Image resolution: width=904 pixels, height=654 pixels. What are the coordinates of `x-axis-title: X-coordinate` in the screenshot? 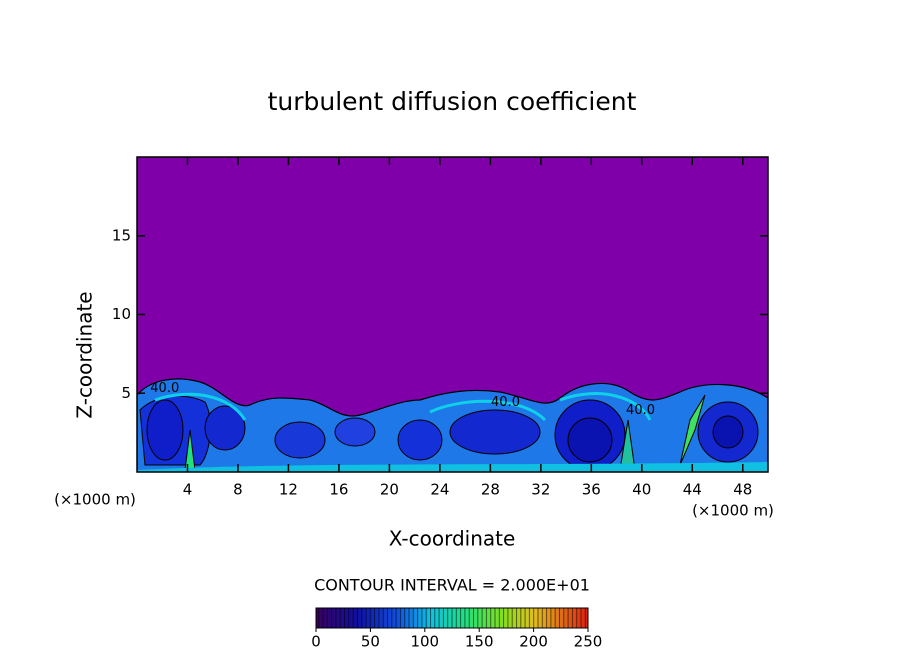 It's located at (452, 539).